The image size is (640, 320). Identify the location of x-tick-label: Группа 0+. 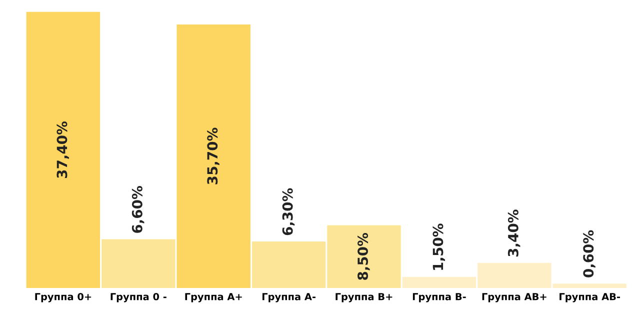
(63, 297).